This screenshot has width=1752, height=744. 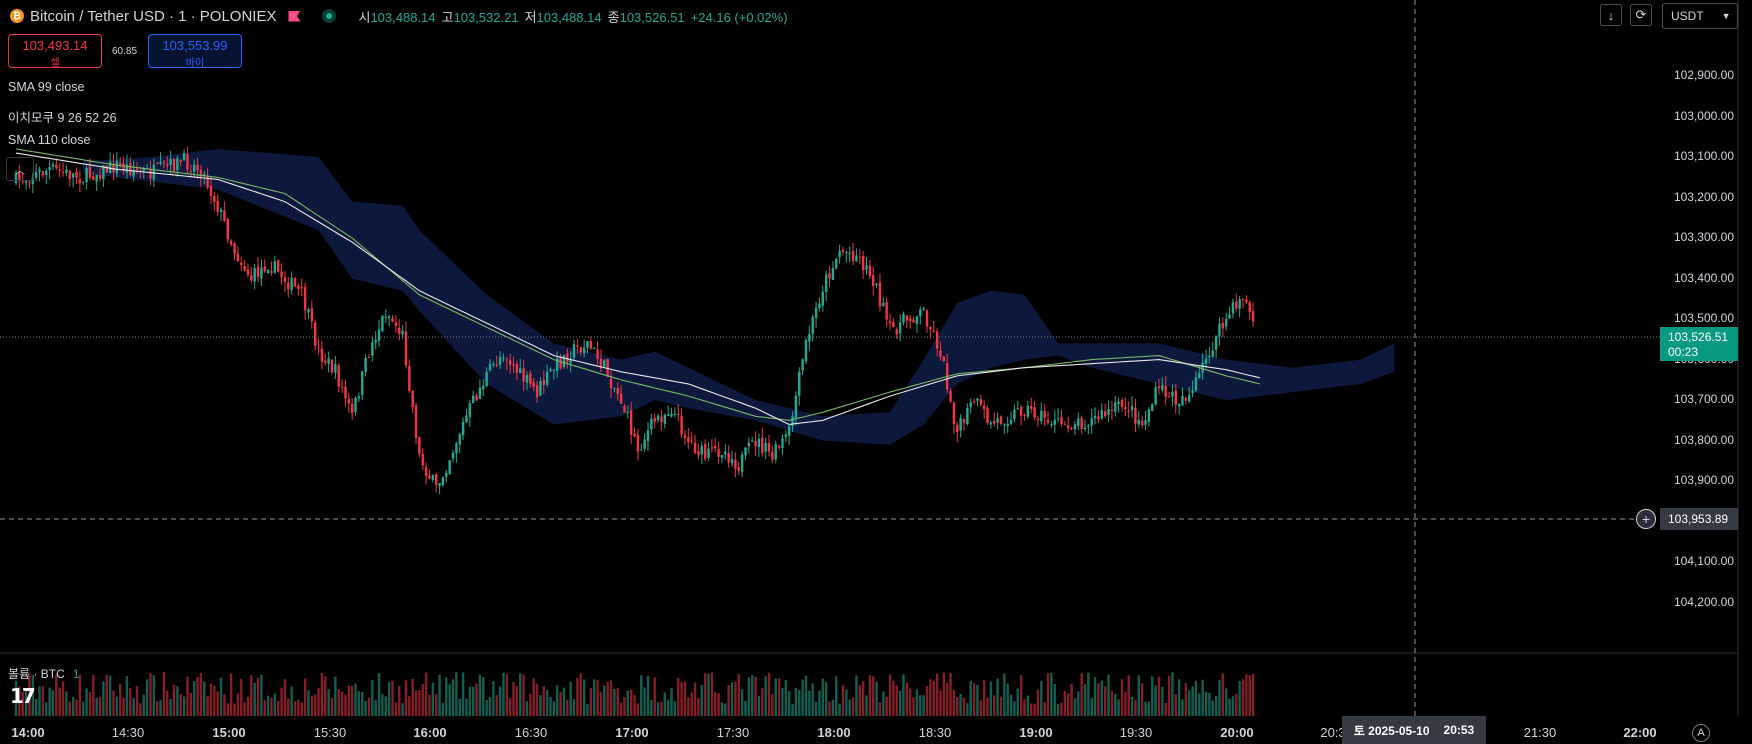 What do you see at coordinates (195, 51) in the screenshot?
I see `buy-button: 103,553.99 바이` at bounding box center [195, 51].